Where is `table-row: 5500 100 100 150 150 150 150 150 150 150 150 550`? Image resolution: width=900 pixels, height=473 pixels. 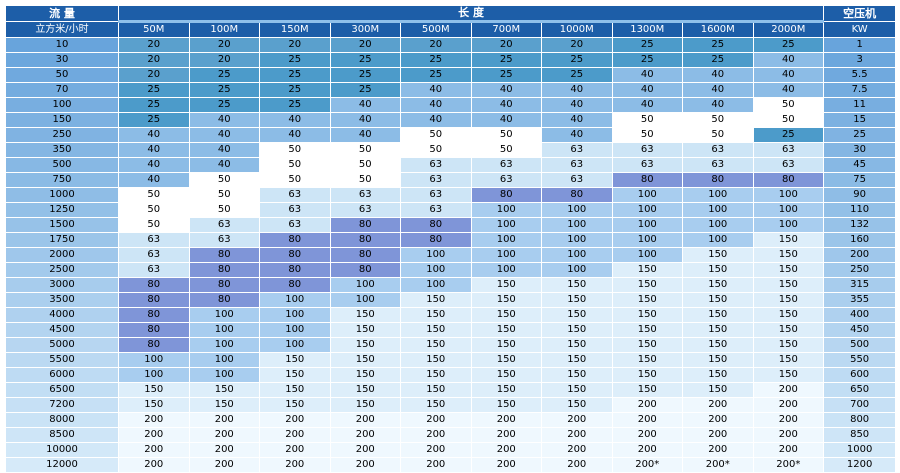 table-row: 5500 100 100 150 150 150 150 150 150 150 150 550 is located at coordinates (451, 360).